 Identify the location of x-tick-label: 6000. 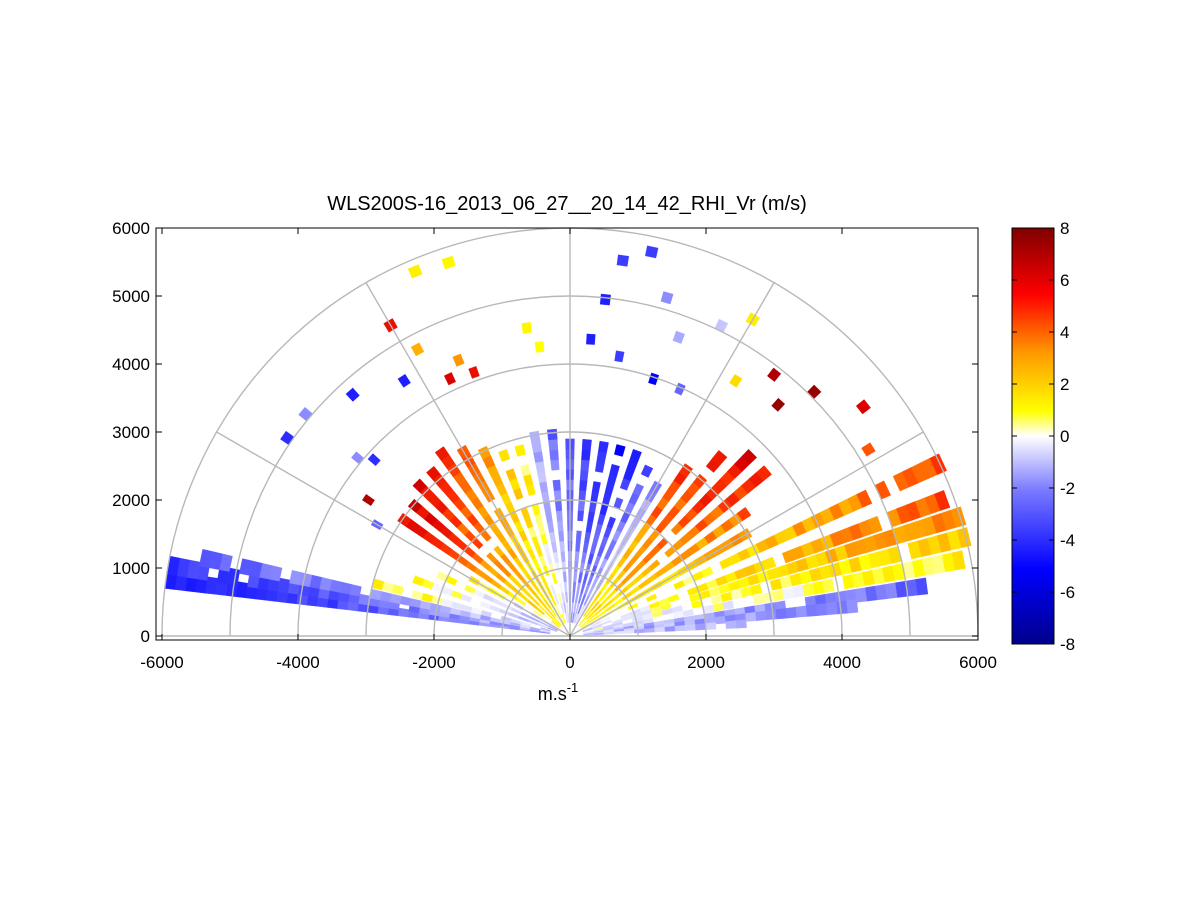
(978, 662).